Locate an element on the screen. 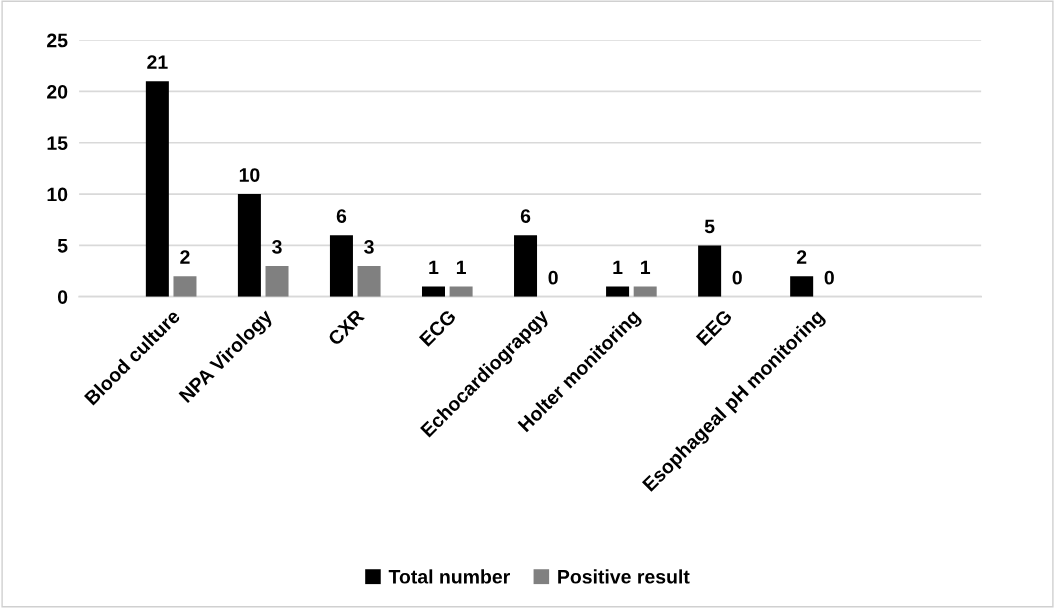 The image size is (1055, 608). data-label: 21 is located at coordinates (157, 62).